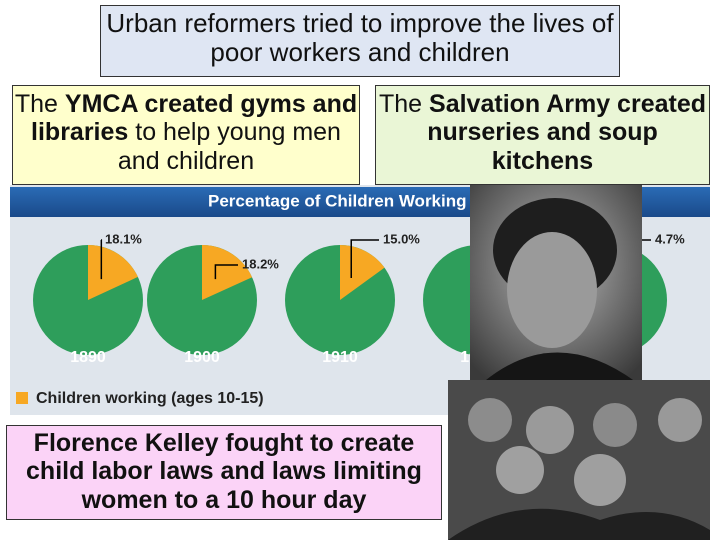  I want to click on value-label: 18.2%, so click(260, 263).